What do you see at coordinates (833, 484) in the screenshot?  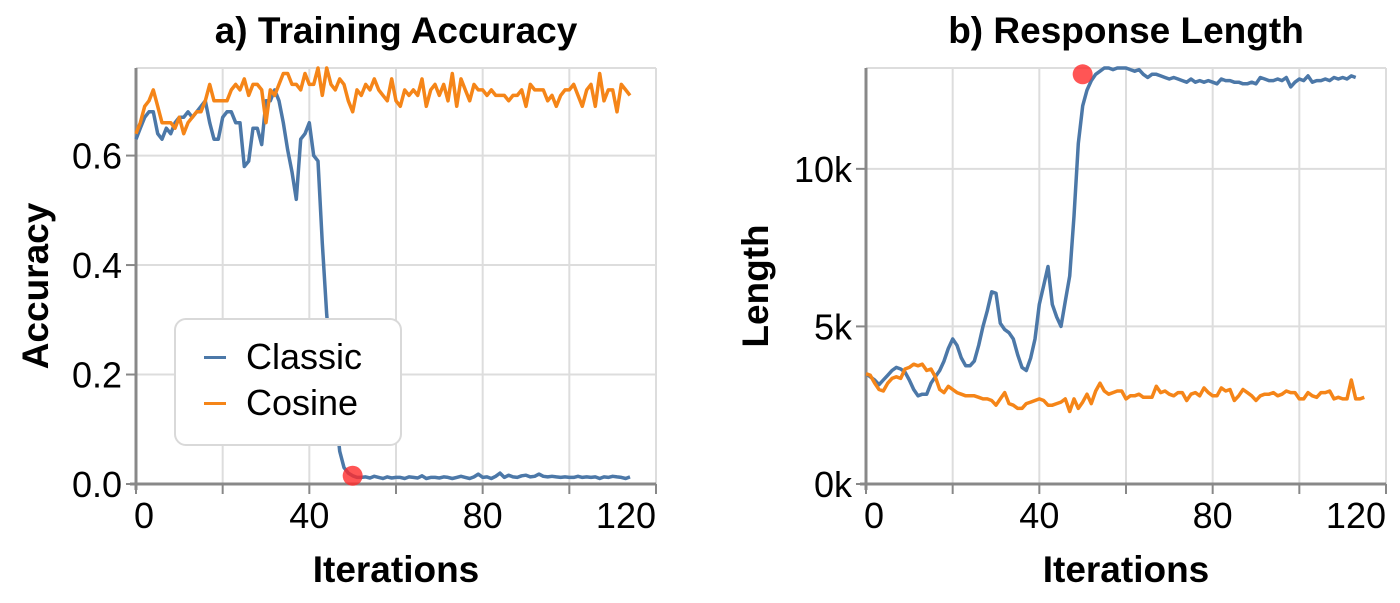 I see `y-tick-label: 0k` at bounding box center [833, 484].